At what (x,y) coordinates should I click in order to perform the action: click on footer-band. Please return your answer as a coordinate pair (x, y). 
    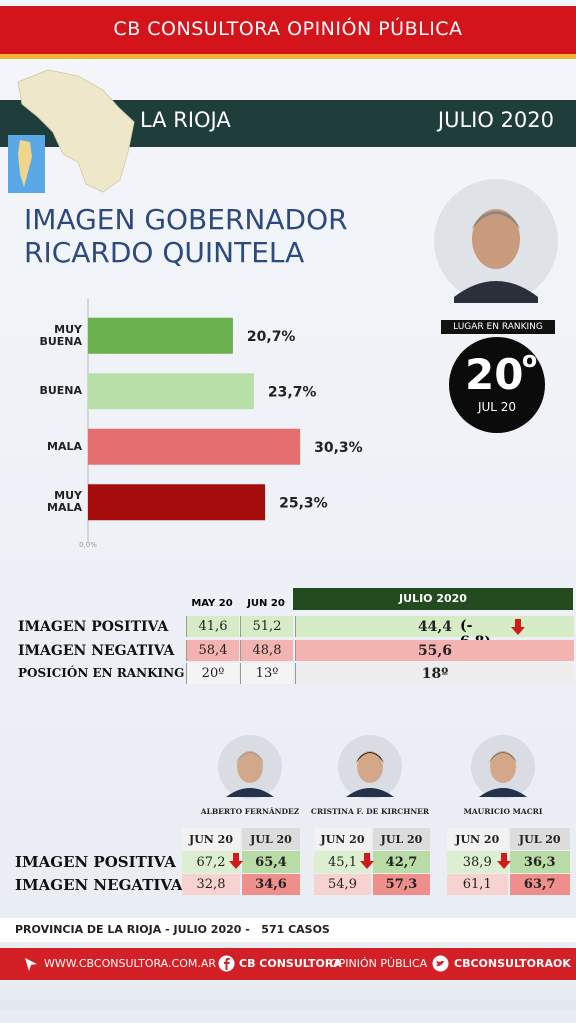
    Looking at the image, I should click on (288, 964).